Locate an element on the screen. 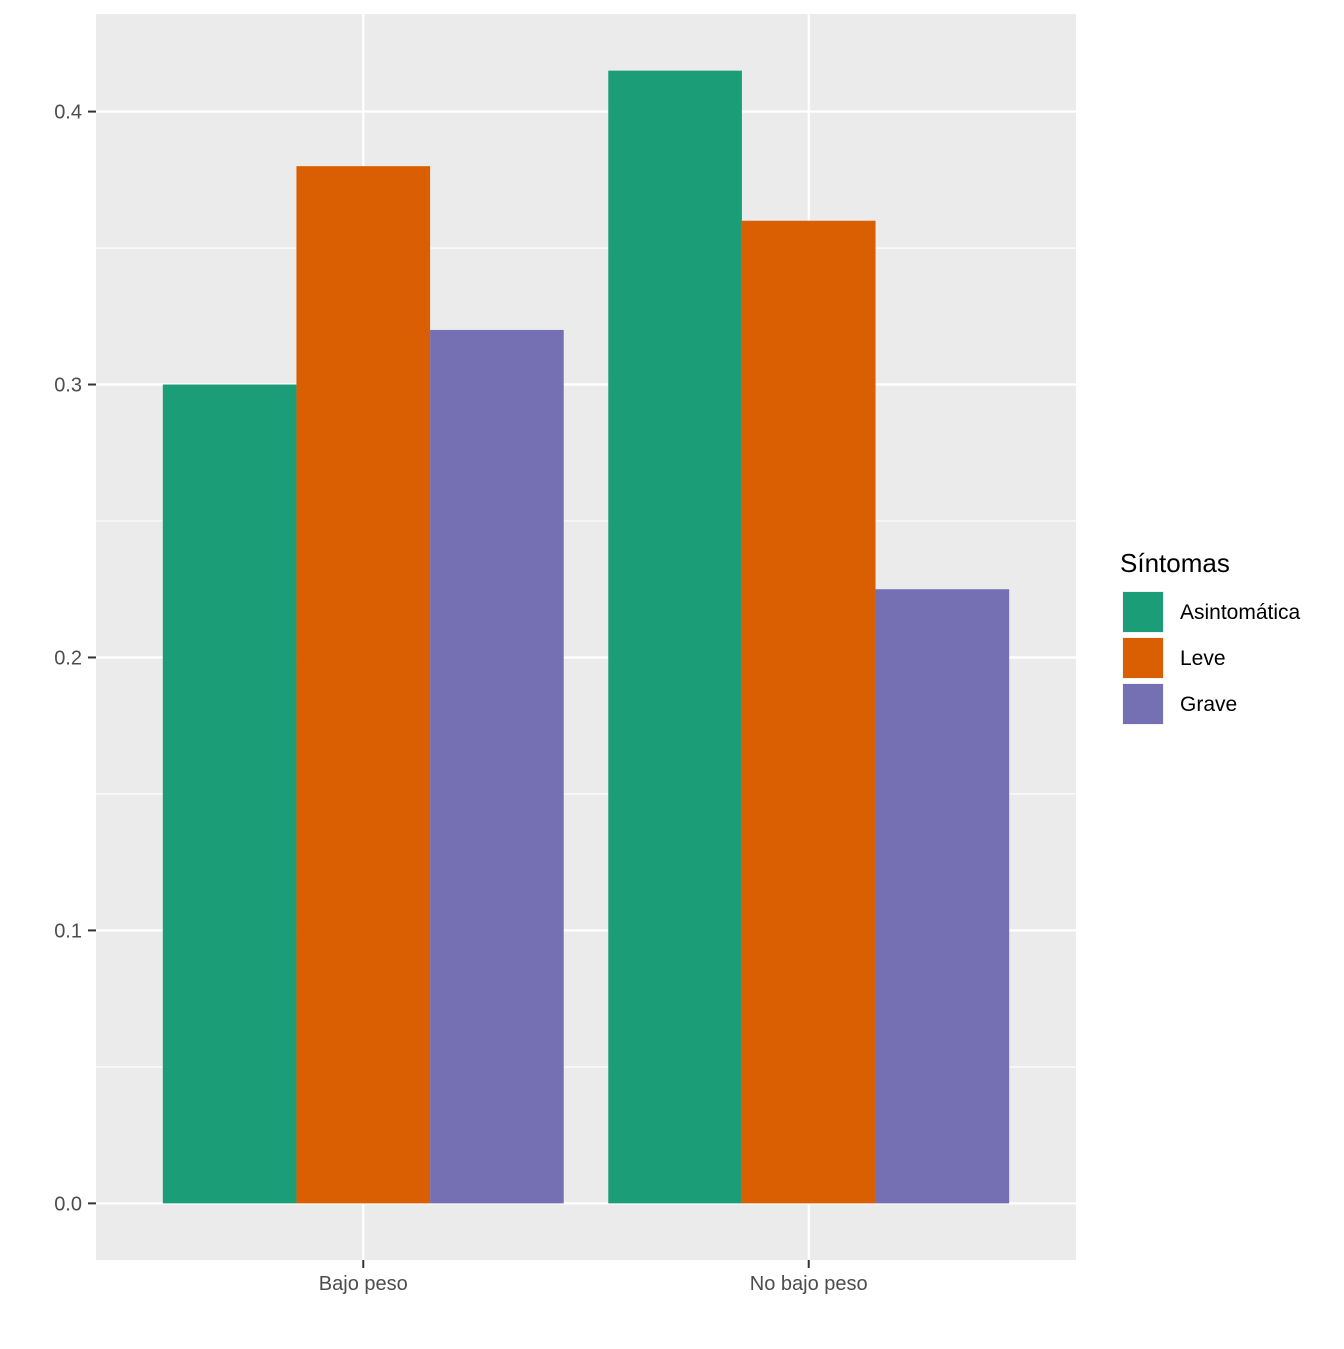  x-tick-label: Bajo peso is located at coordinates (363, 1284).